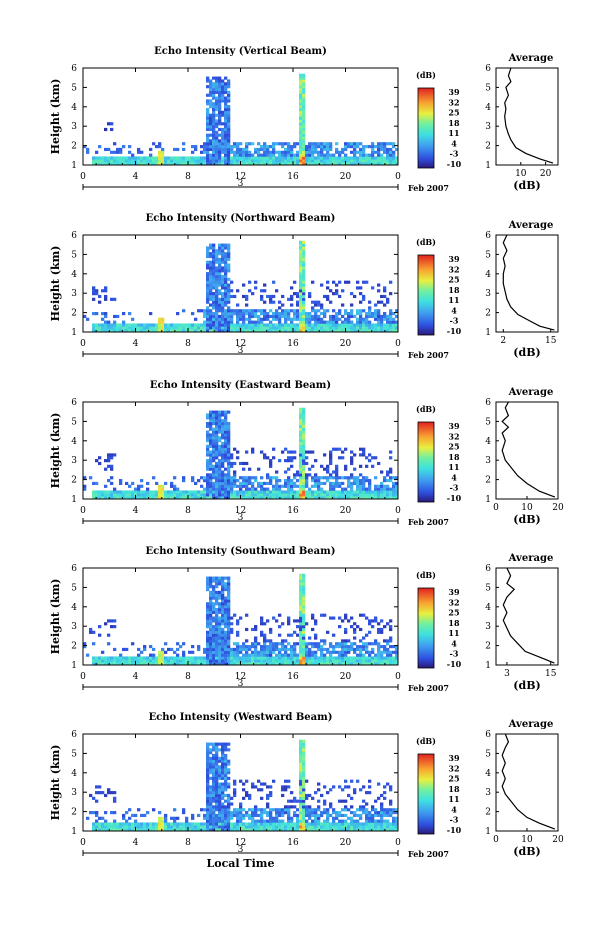  Describe the element at coordinates (531, 392) in the screenshot. I see `average-title: Average` at that location.